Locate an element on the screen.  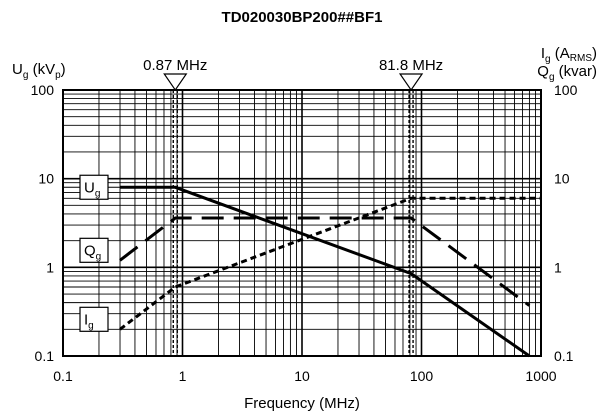
series-label-qg: Qg is located at coordinates (94, 250).